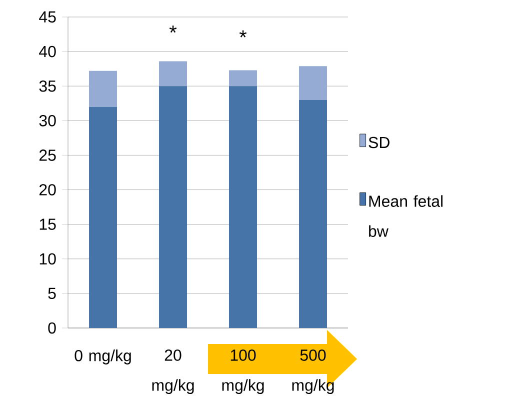 The height and width of the screenshot is (409, 532). I want to click on x-tick-label: 100 mg/kg, so click(243, 372).